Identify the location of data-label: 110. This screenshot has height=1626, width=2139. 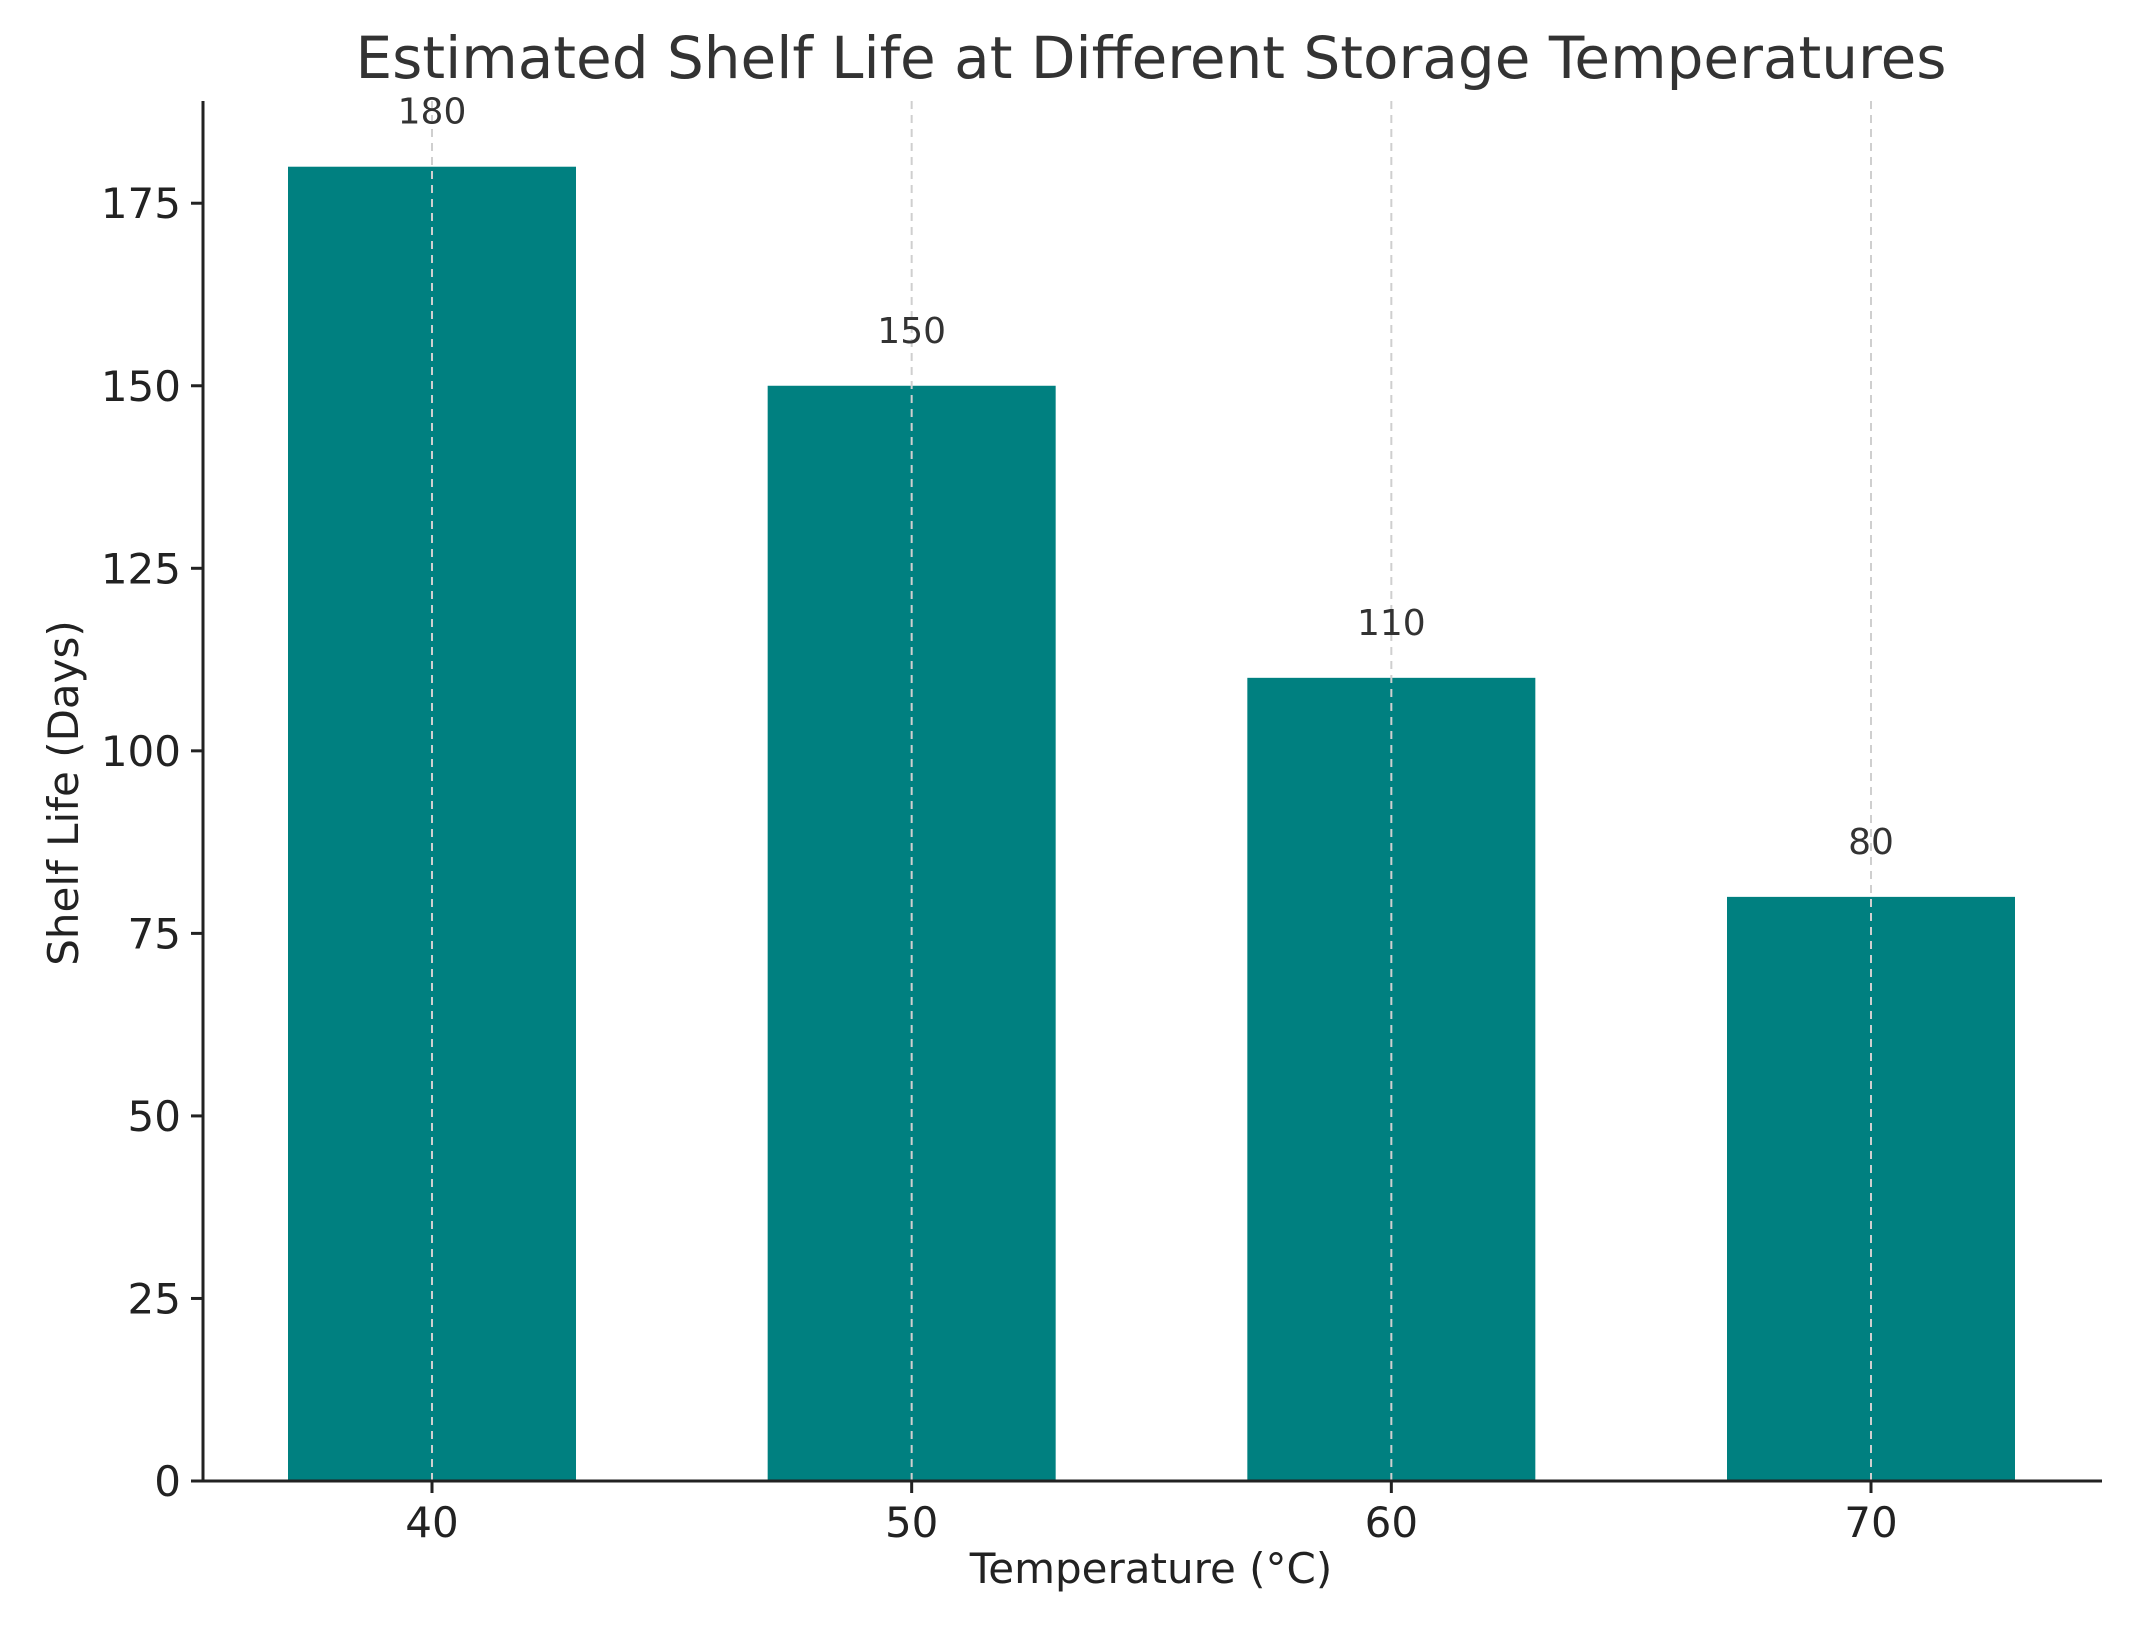
(1391, 623).